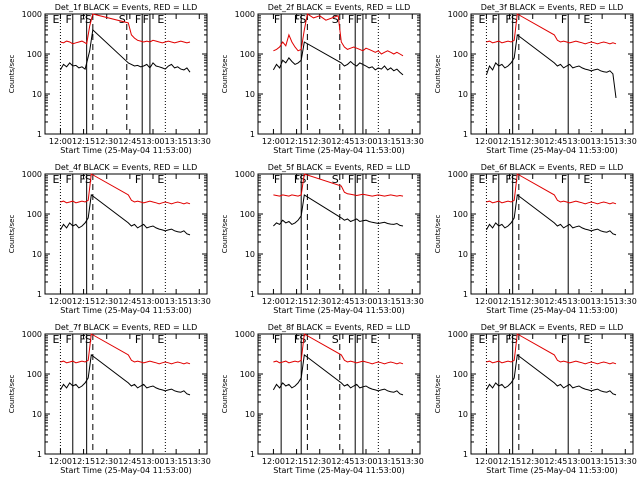 Image resolution: width=640 pixels, height=480 pixels. What do you see at coordinates (552, 167) in the screenshot?
I see `chart-title: Det_6f BLACK = Events, RED = LLD` at bounding box center [552, 167].